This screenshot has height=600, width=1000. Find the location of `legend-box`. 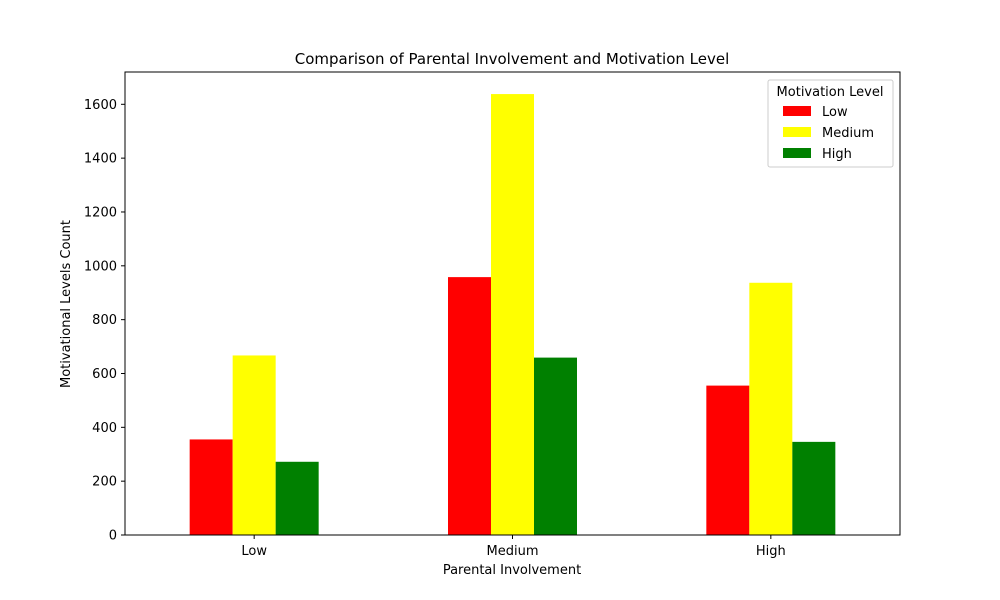

legend-box is located at coordinates (830, 123).